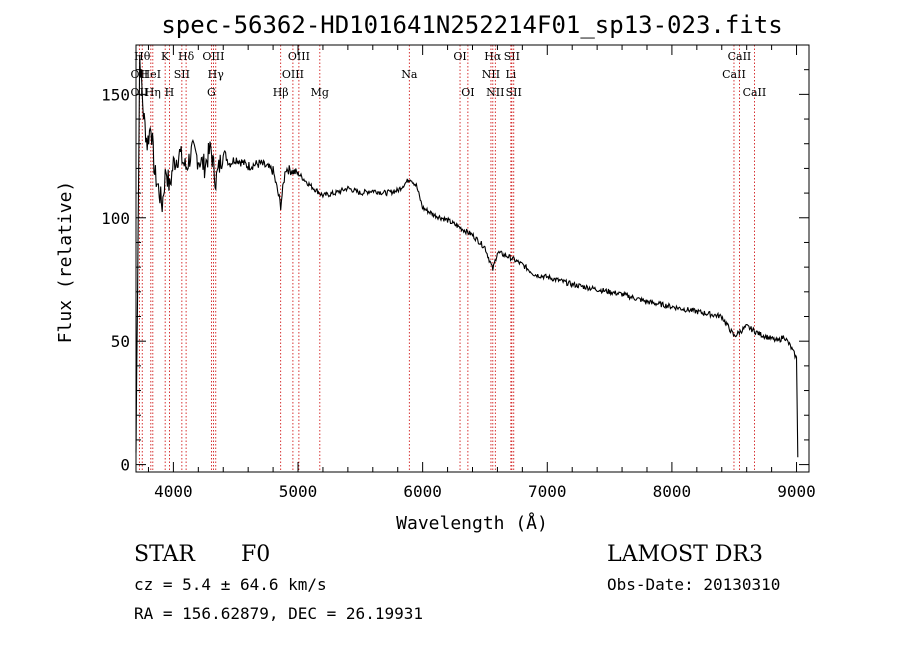 Image resolution: width=900 pixels, height=649 pixels. Describe the element at coordinates (165, 56) in the screenshot. I see `line-label: K` at that location.